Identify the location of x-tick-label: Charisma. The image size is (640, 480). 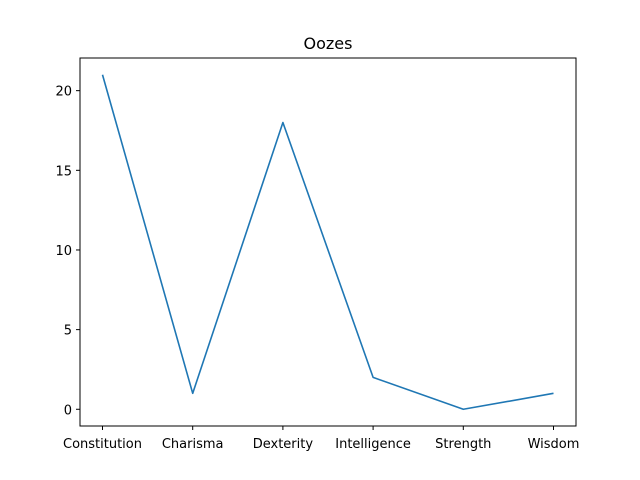
(193, 444).